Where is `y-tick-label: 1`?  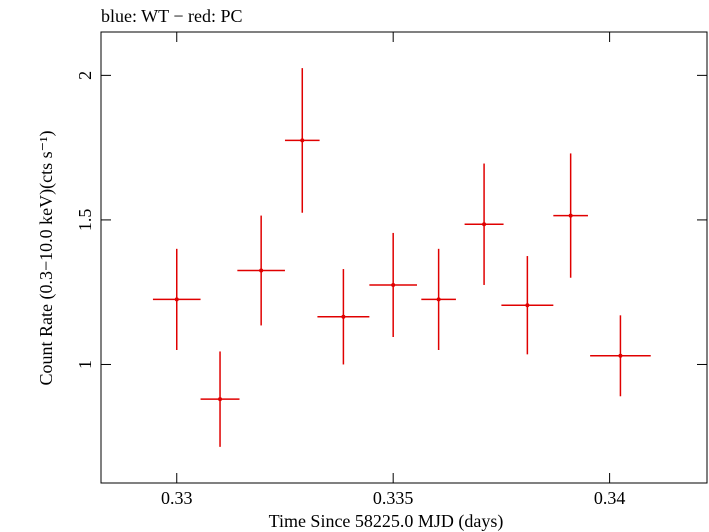 y-tick-label: 1 is located at coordinates (85, 364).